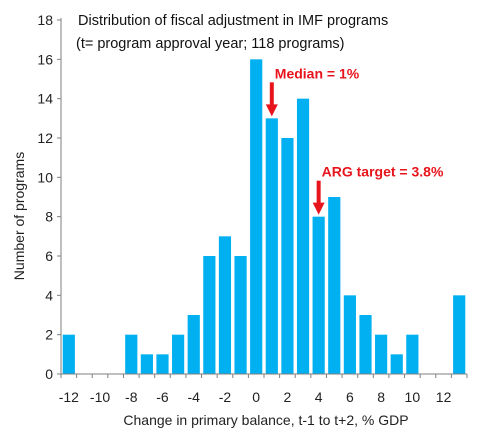 The image size is (480, 432). I want to click on x-tick-label: -6, so click(162, 397).